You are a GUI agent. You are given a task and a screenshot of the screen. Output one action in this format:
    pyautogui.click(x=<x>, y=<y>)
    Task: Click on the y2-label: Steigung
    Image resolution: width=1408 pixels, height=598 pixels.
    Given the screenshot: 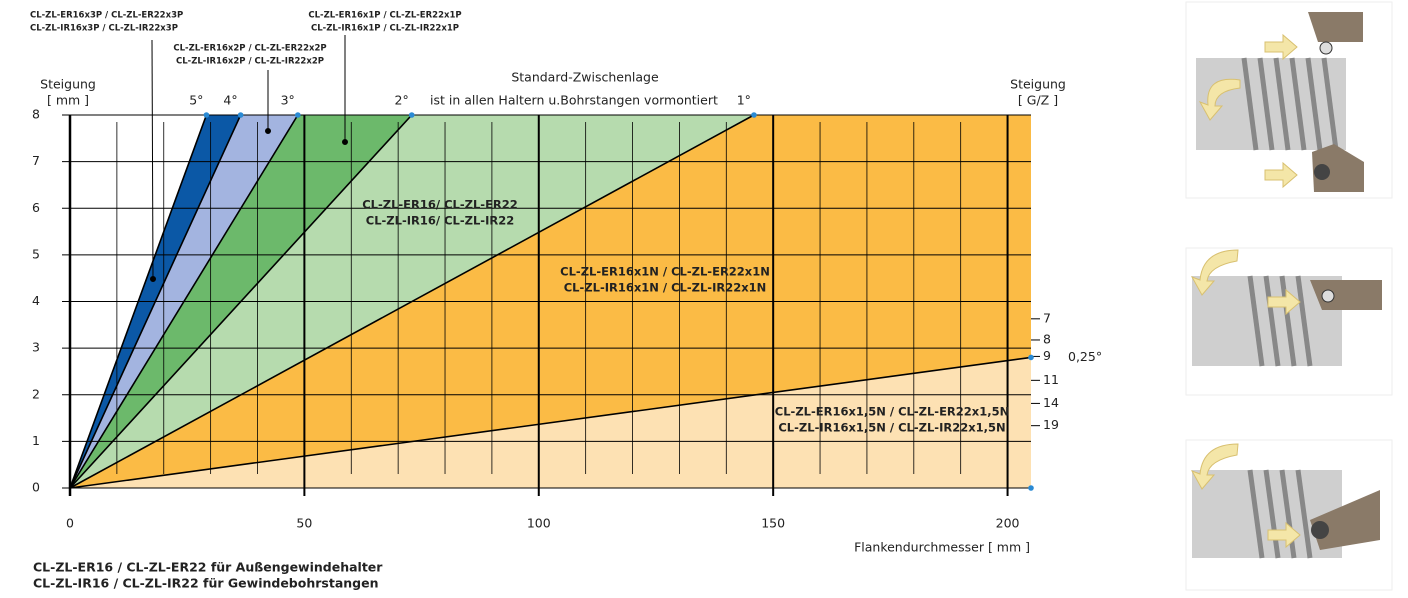 What is the action you would take?
    pyautogui.click(x=1038, y=84)
    